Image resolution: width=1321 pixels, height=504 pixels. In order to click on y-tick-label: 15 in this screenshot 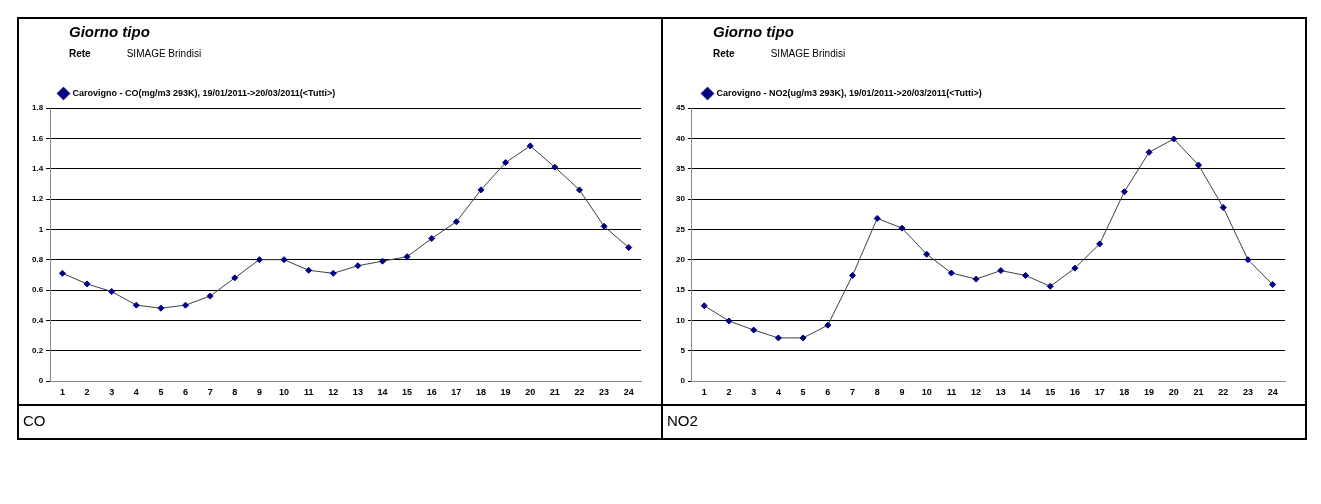, I will do `click(680, 290)`.